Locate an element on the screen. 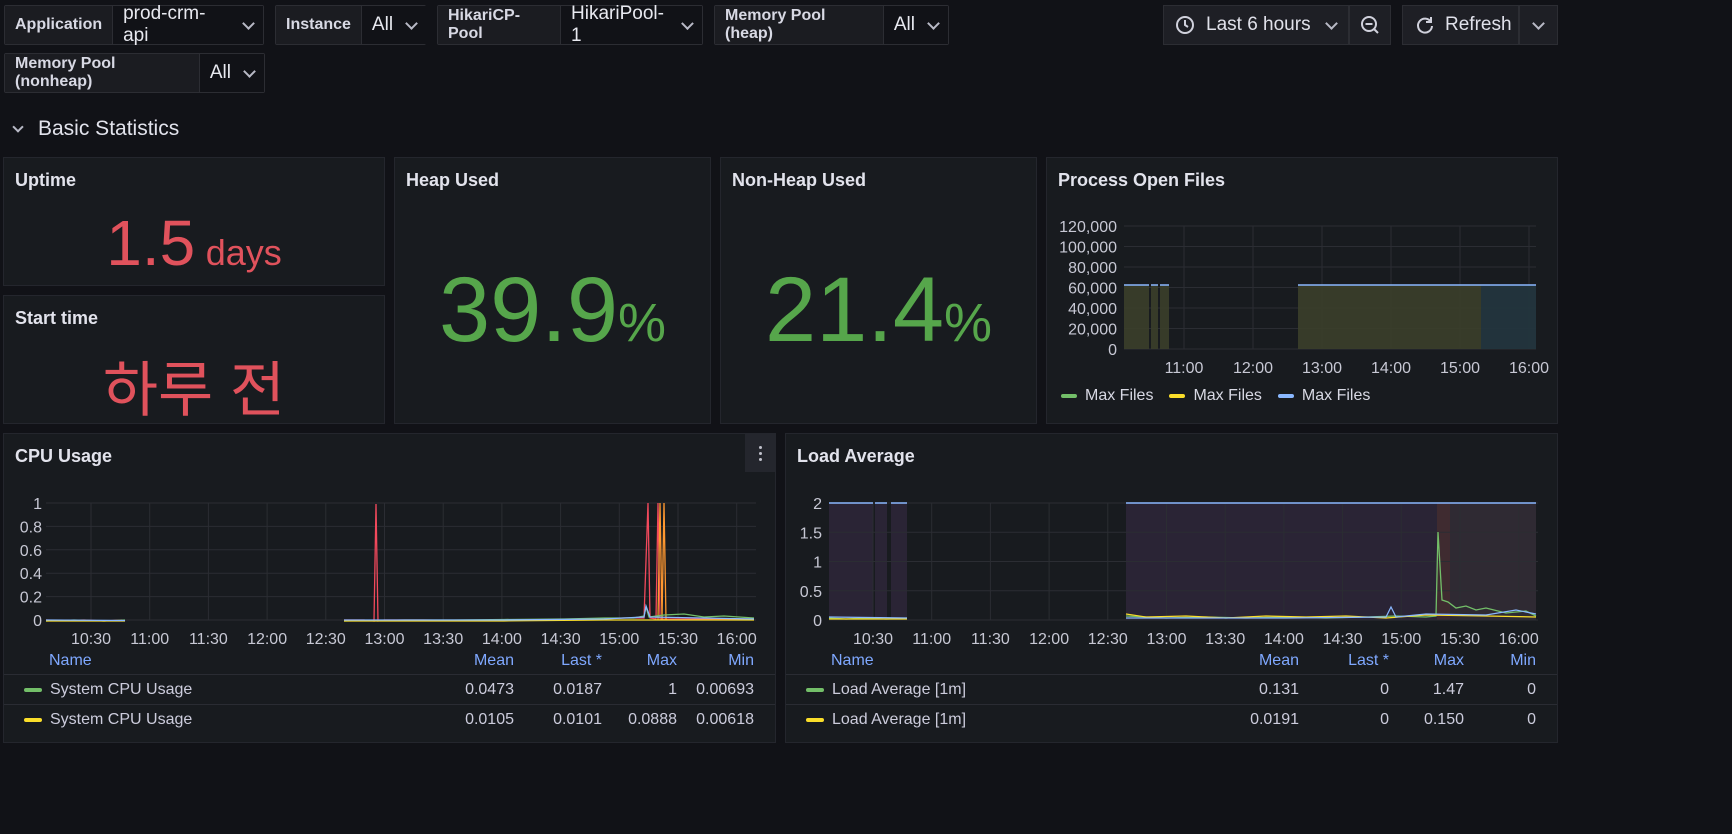 The height and width of the screenshot is (834, 1732). series-min: 0 is located at coordinates (1531, 719).